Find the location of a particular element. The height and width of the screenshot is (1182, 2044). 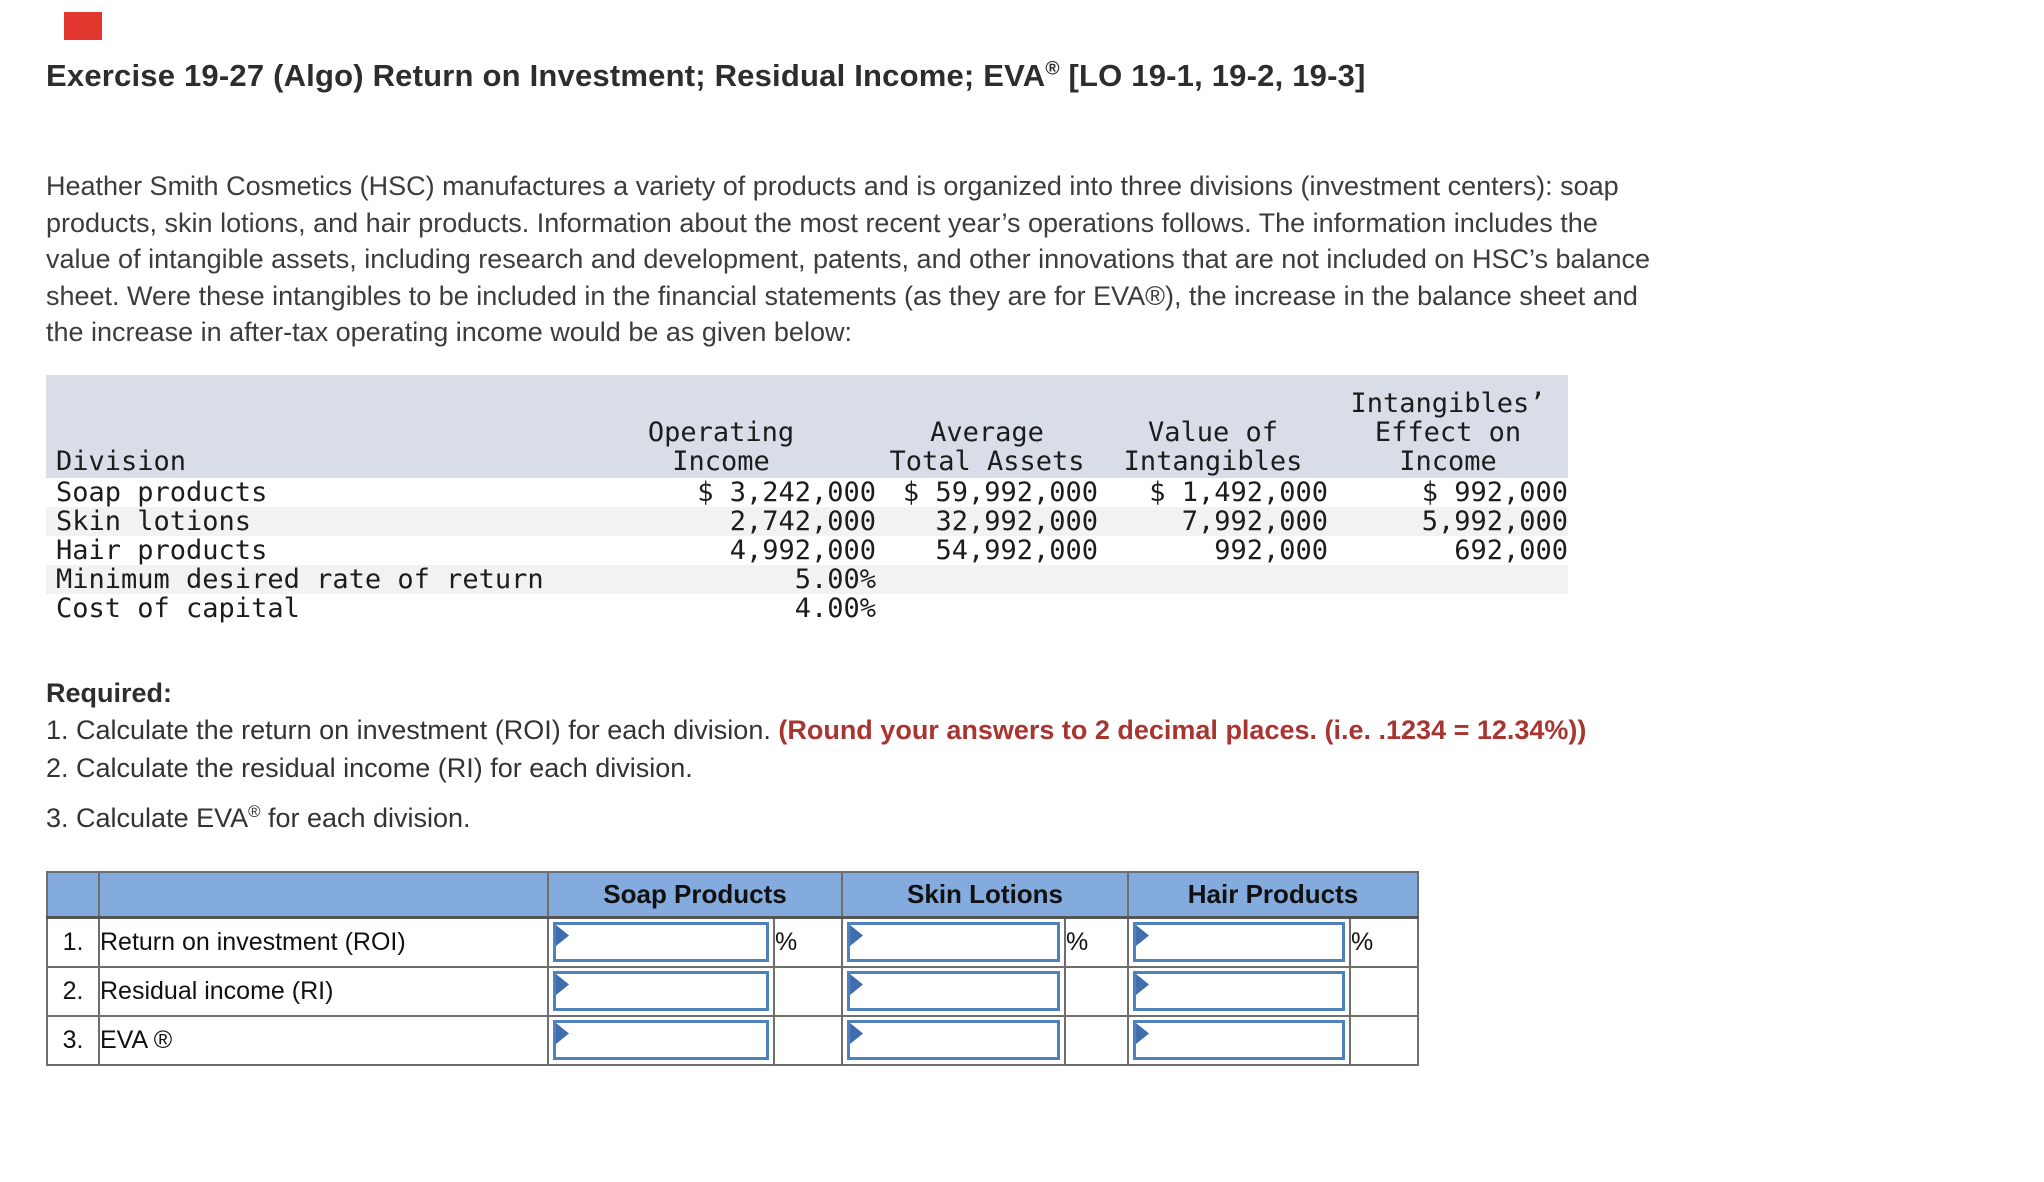

answer-row-eva: 3. EVA ® is located at coordinates (733, 1040).